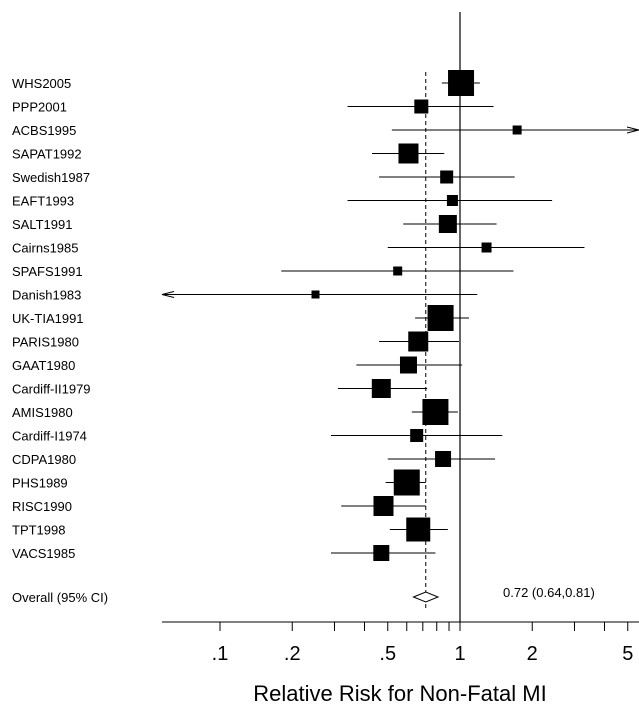 This screenshot has height=709, width=639. I want to click on study-label: ACBS1995, so click(44, 130).